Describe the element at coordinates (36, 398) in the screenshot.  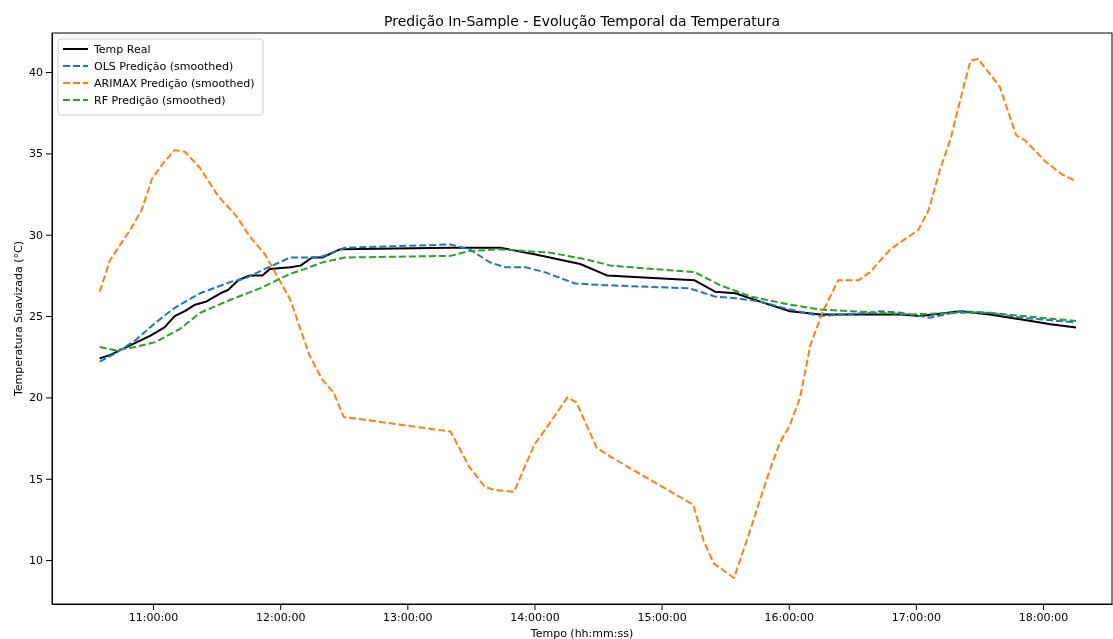
I see `y-tick-label: 20` at that location.